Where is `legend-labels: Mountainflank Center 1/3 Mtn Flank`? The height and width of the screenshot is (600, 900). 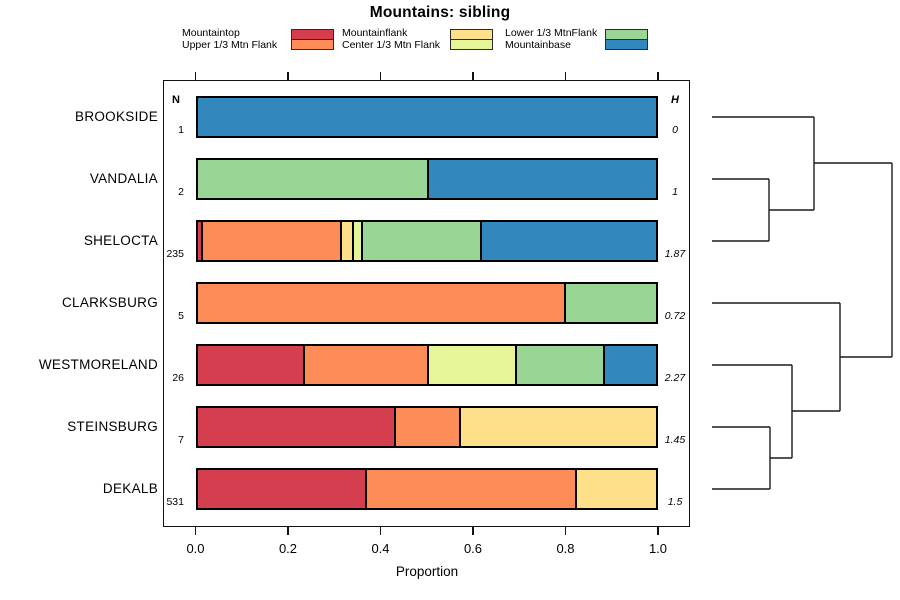
legend-labels: Mountainflank Center 1/3 Mtn Flank is located at coordinates (391, 39).